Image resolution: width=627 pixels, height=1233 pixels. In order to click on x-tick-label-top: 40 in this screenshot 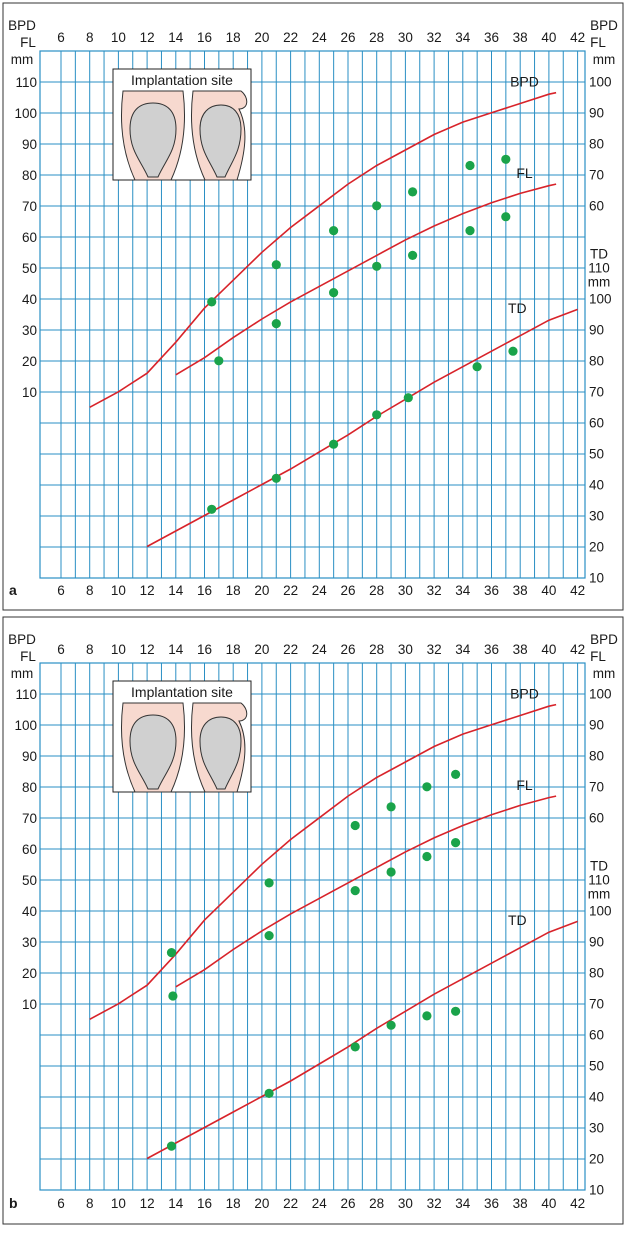, I will do `click(548, 649)`.